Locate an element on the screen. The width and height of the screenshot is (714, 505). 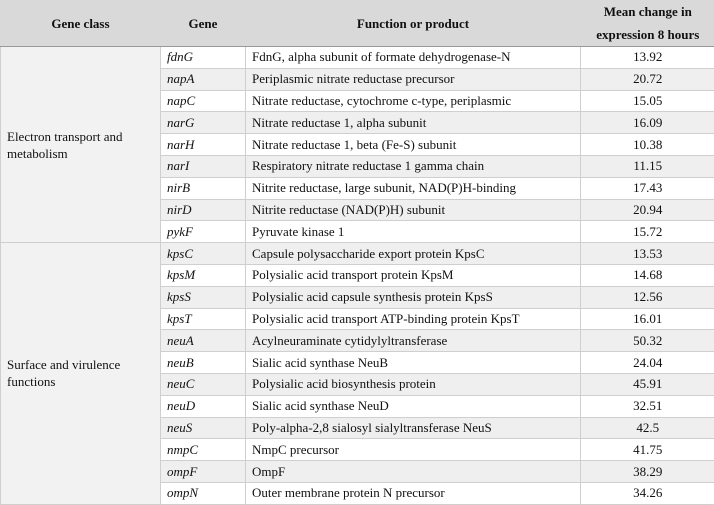
mean-change: 45.91 is located at coordinates (647, 384).